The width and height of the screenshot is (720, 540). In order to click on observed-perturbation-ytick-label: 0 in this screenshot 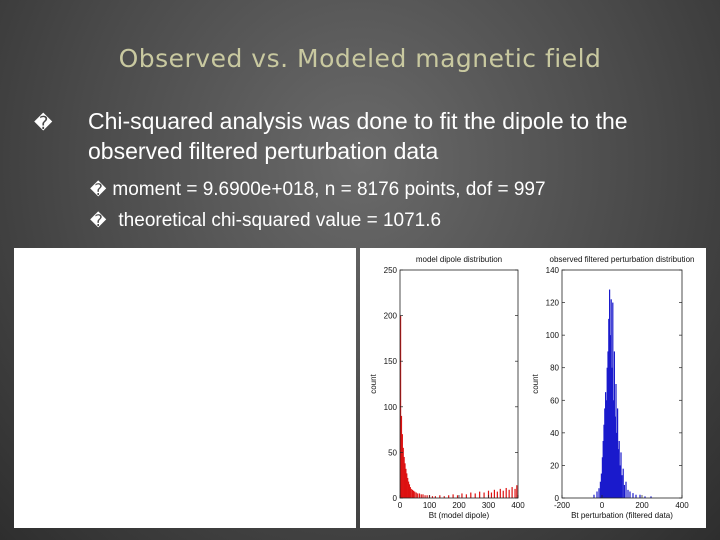, I will do `click(557, 498)`.